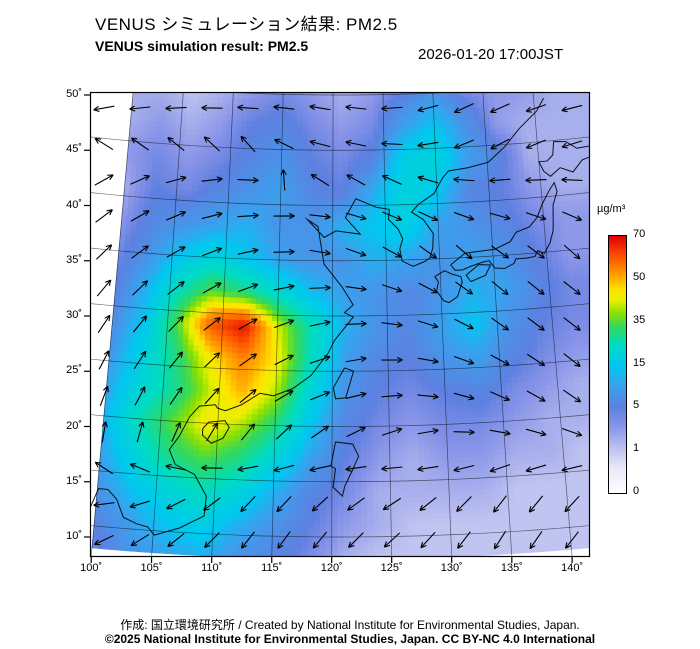  I want to click on lon-tick-label: 130˚, so click(451, 568).